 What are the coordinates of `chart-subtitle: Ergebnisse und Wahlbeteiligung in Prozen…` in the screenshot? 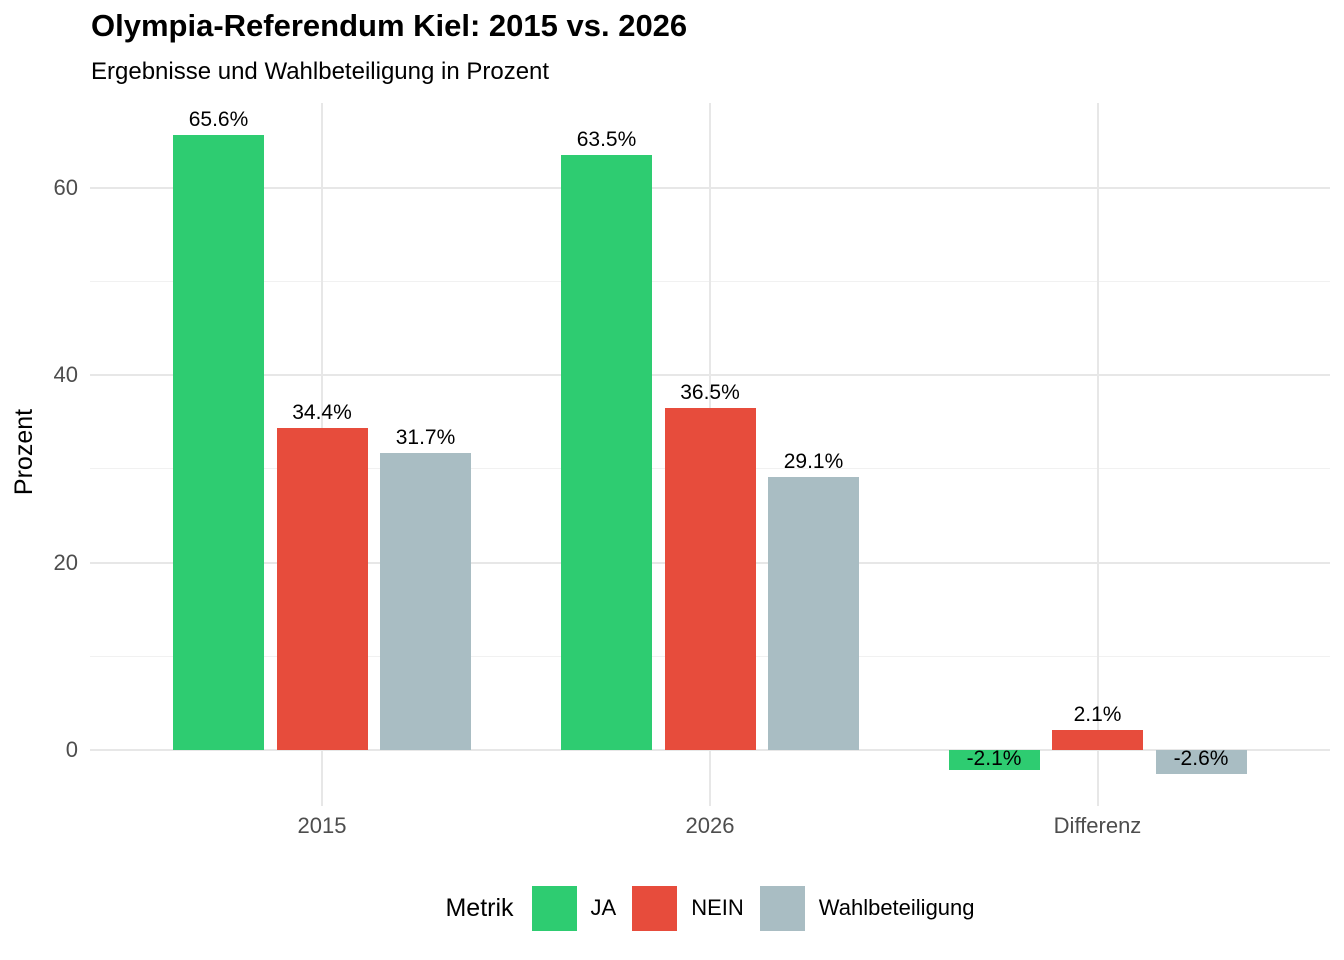 It's located at (320, 71).